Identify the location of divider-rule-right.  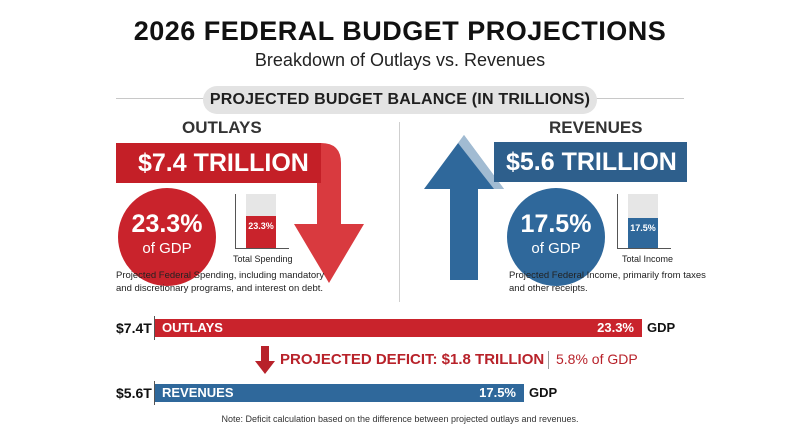
(640, 98).